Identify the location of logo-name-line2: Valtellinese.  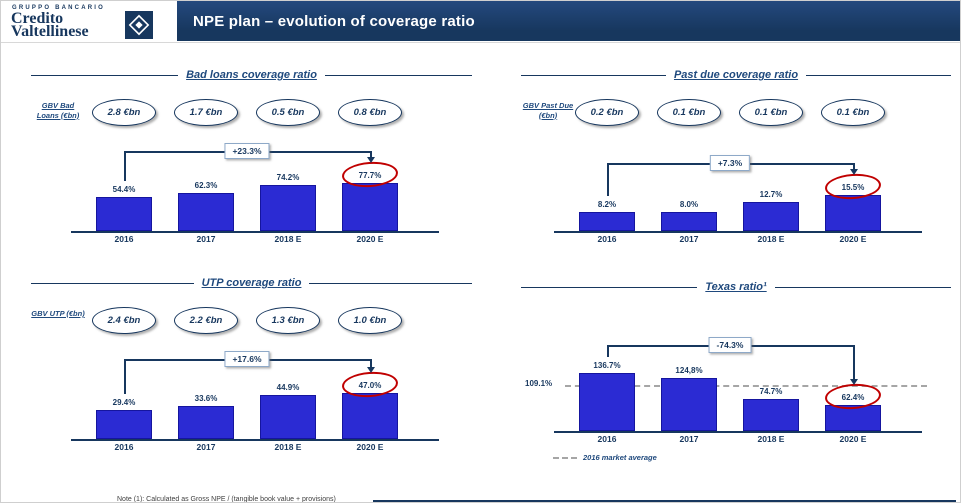
(50, 31).